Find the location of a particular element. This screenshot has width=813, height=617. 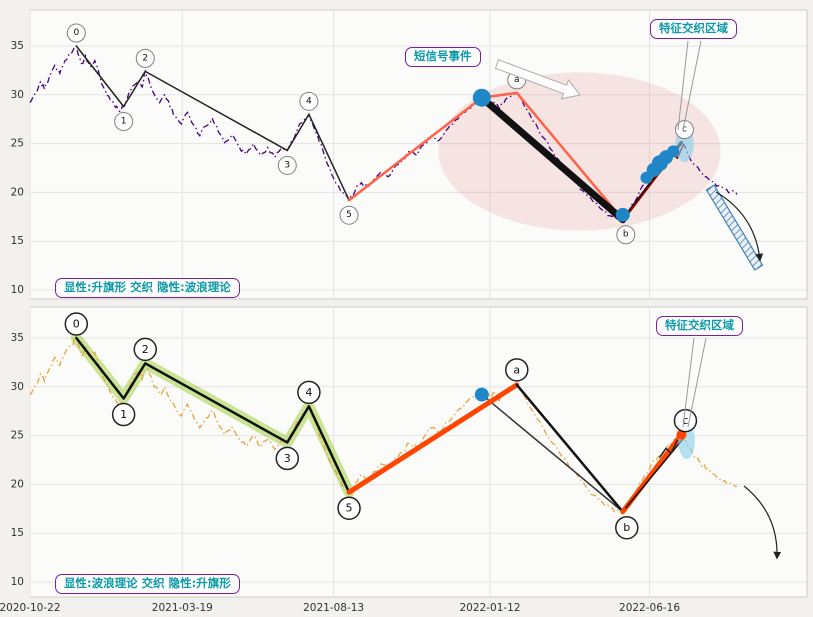

signal-region-ellipse is located at coordinates (579, 151).